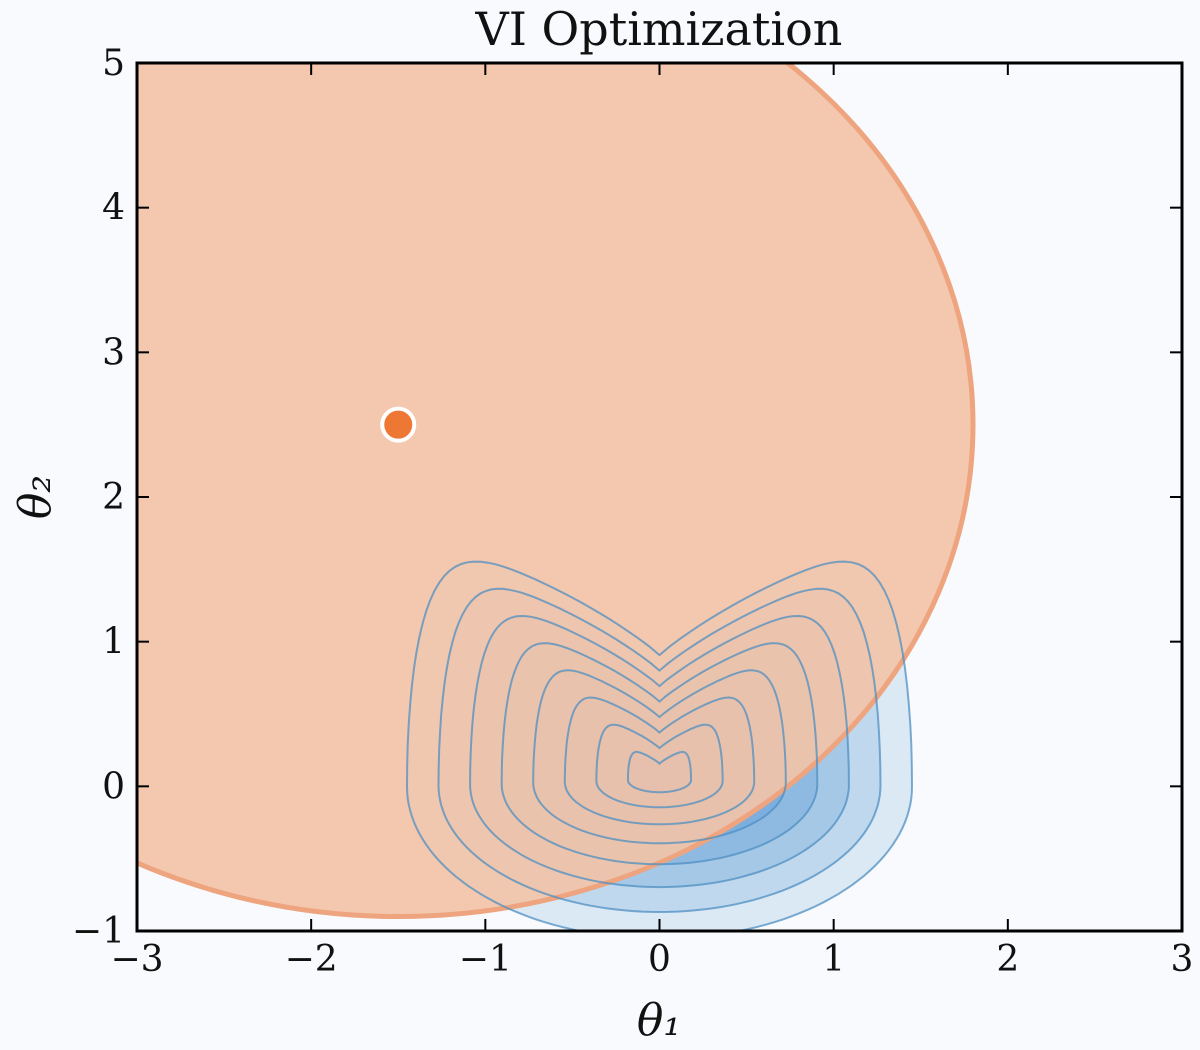  What do you see at coordinates (35, 497) in the screenshot?
I see `y-axis-label: θ₂` at bounding box center [35, 497].